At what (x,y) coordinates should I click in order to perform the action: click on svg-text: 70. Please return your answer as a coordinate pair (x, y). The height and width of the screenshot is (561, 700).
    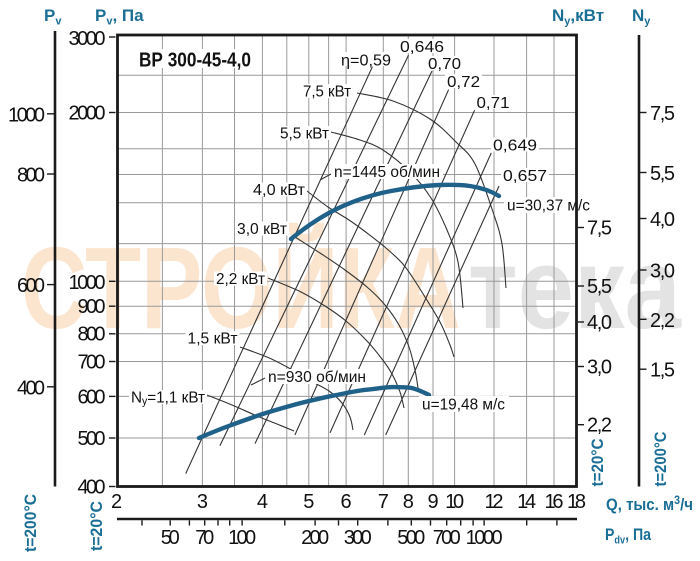
    Looking at the image, I should click on (204, 538).